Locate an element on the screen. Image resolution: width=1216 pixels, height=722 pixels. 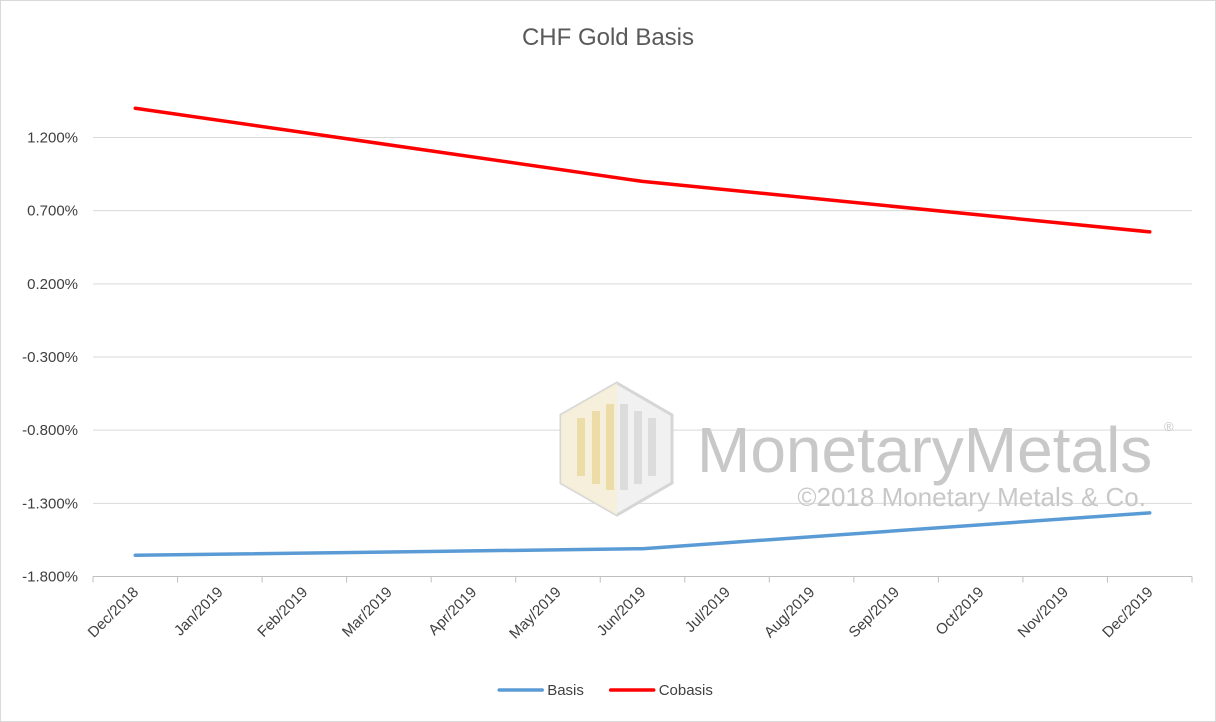
y-tick-label: -0.300% is located at coordinates (50, 357).